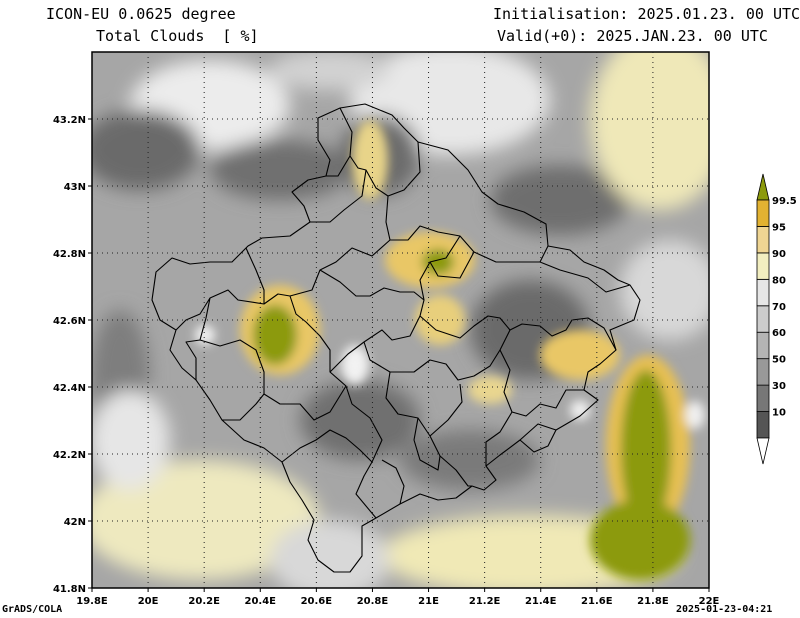 The image size is (800, 618). I want to click on colorbar-label: 80, so click(779, 280).